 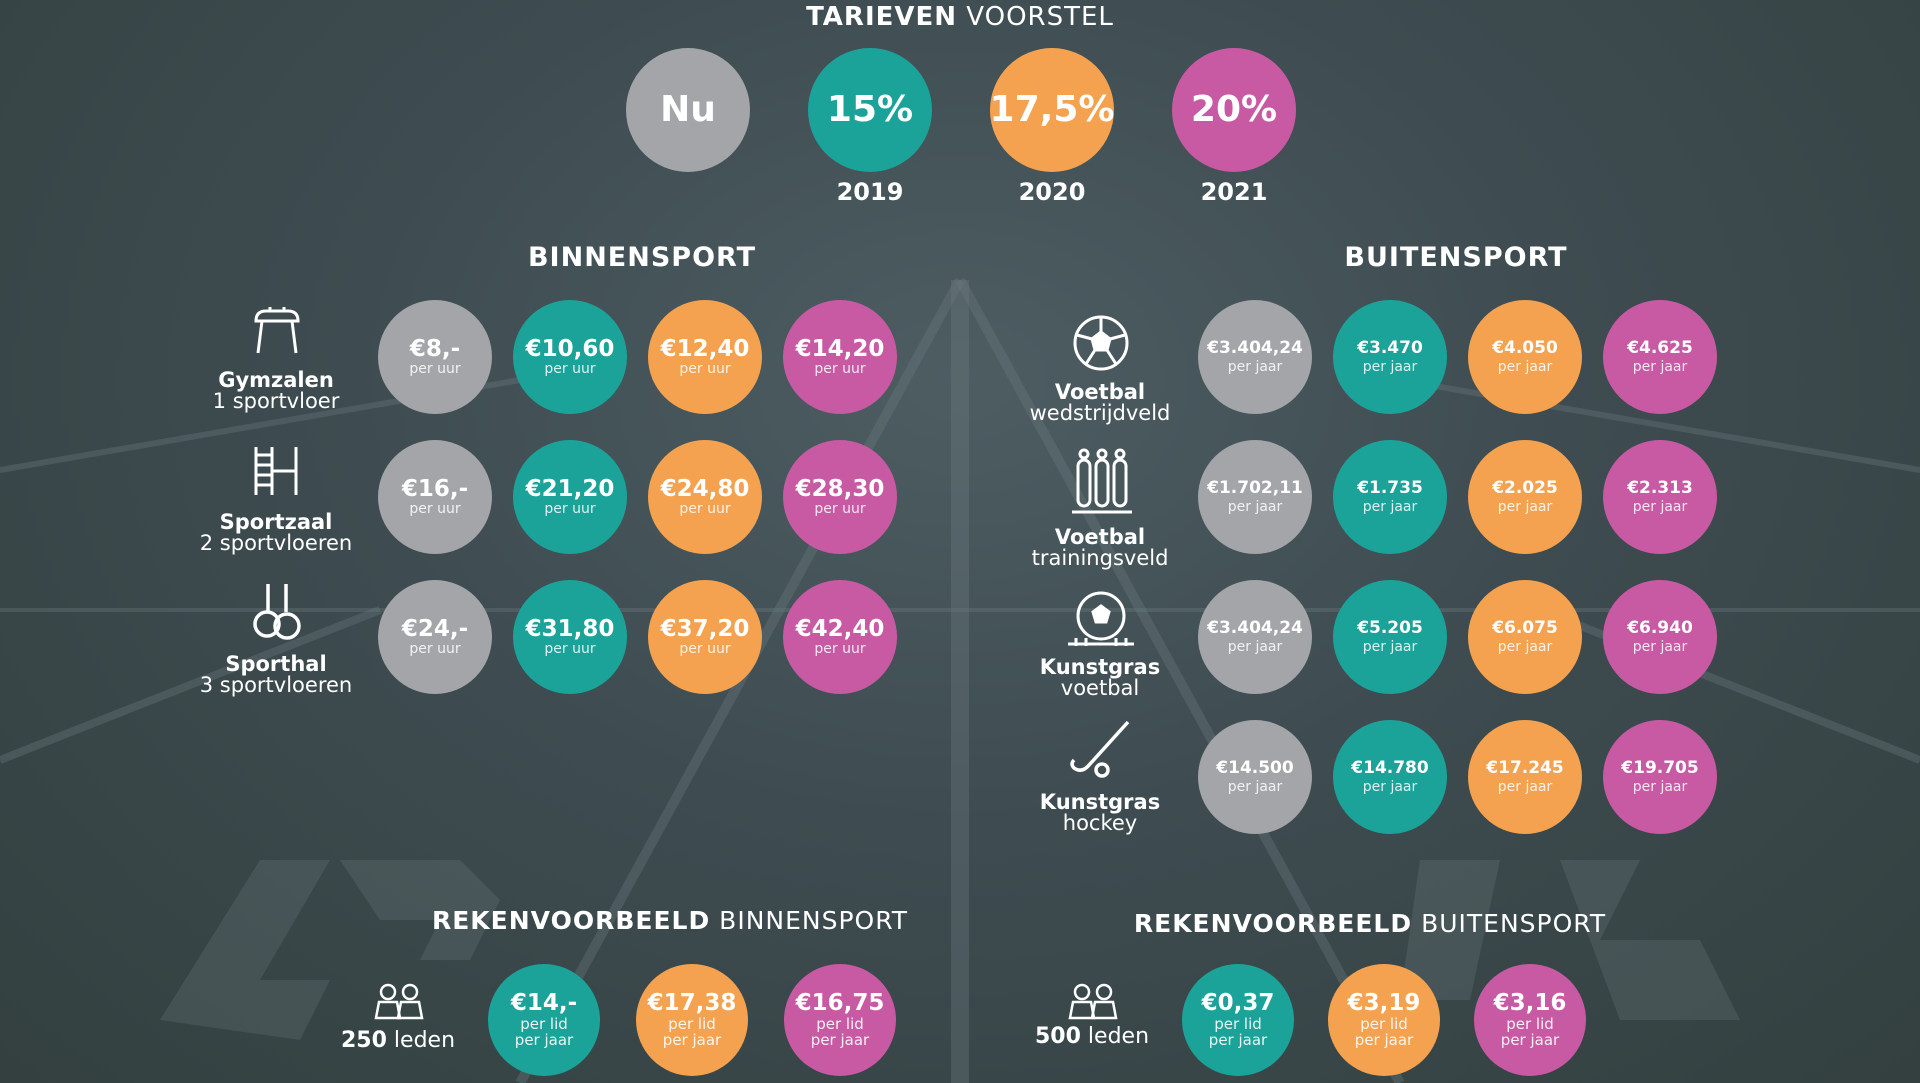 I want to click on buiten-r3-2021: €19.705 per jaar, so click(x=1660, y=777).